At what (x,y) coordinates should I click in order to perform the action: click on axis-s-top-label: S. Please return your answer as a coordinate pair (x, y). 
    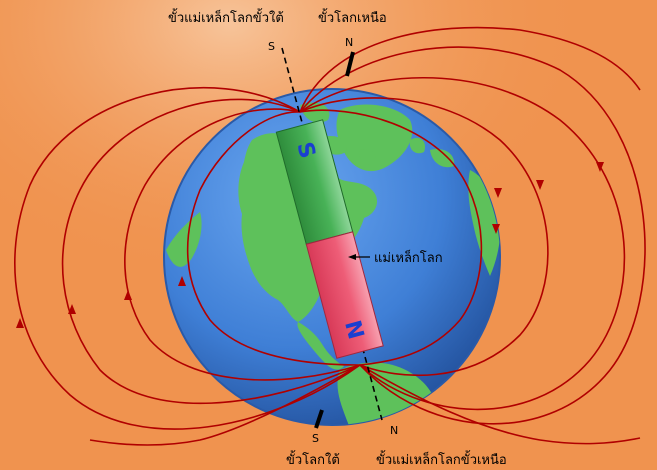
    Looking at the image, I should click on (271, 46).